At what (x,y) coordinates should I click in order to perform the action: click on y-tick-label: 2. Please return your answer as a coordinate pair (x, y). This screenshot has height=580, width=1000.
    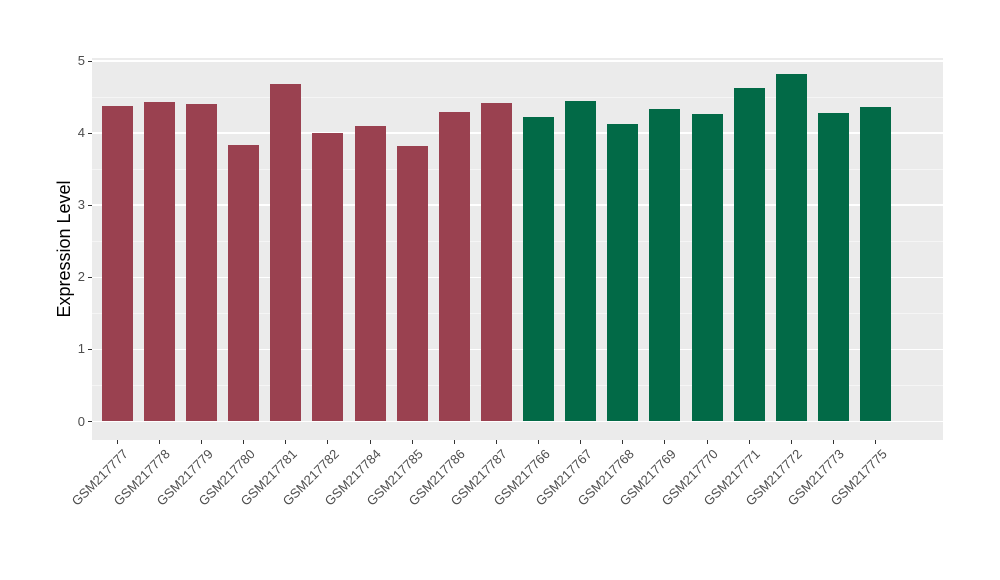
    Looking at the image, I should click on (81, 277).